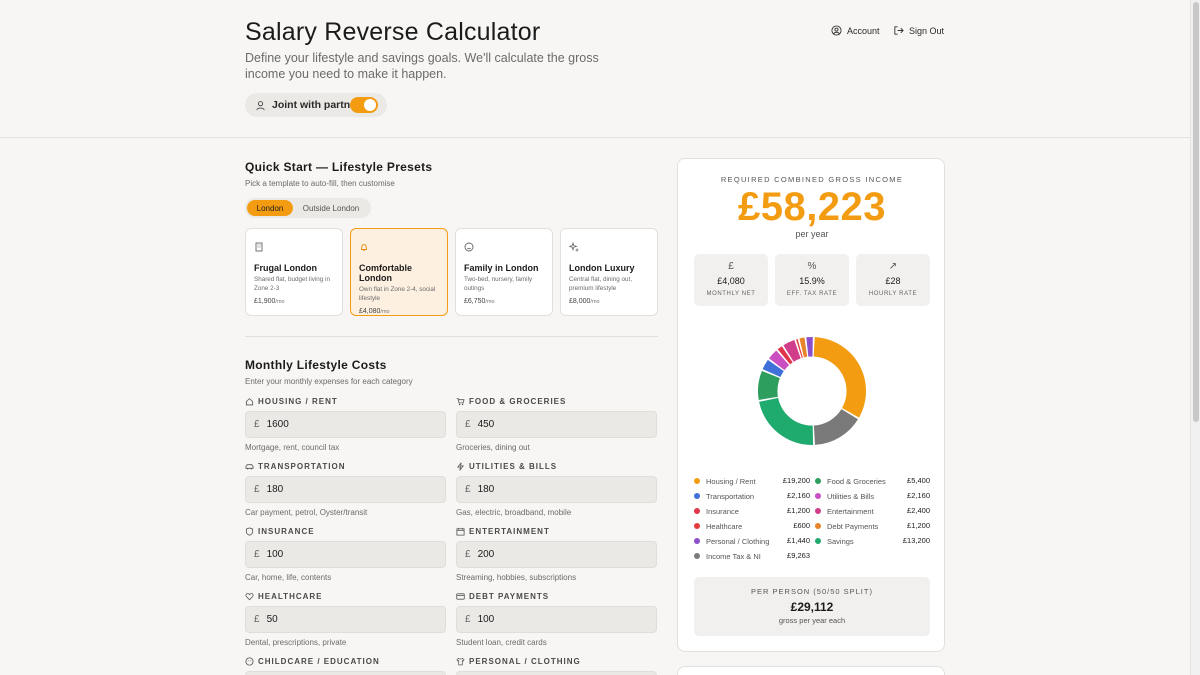 The width and height of the screenshot is (1200, 675). What do you see at coordinates (345, 673) in the screenshot?
I see `childcare-input: £` at bounding box center [345, 673].